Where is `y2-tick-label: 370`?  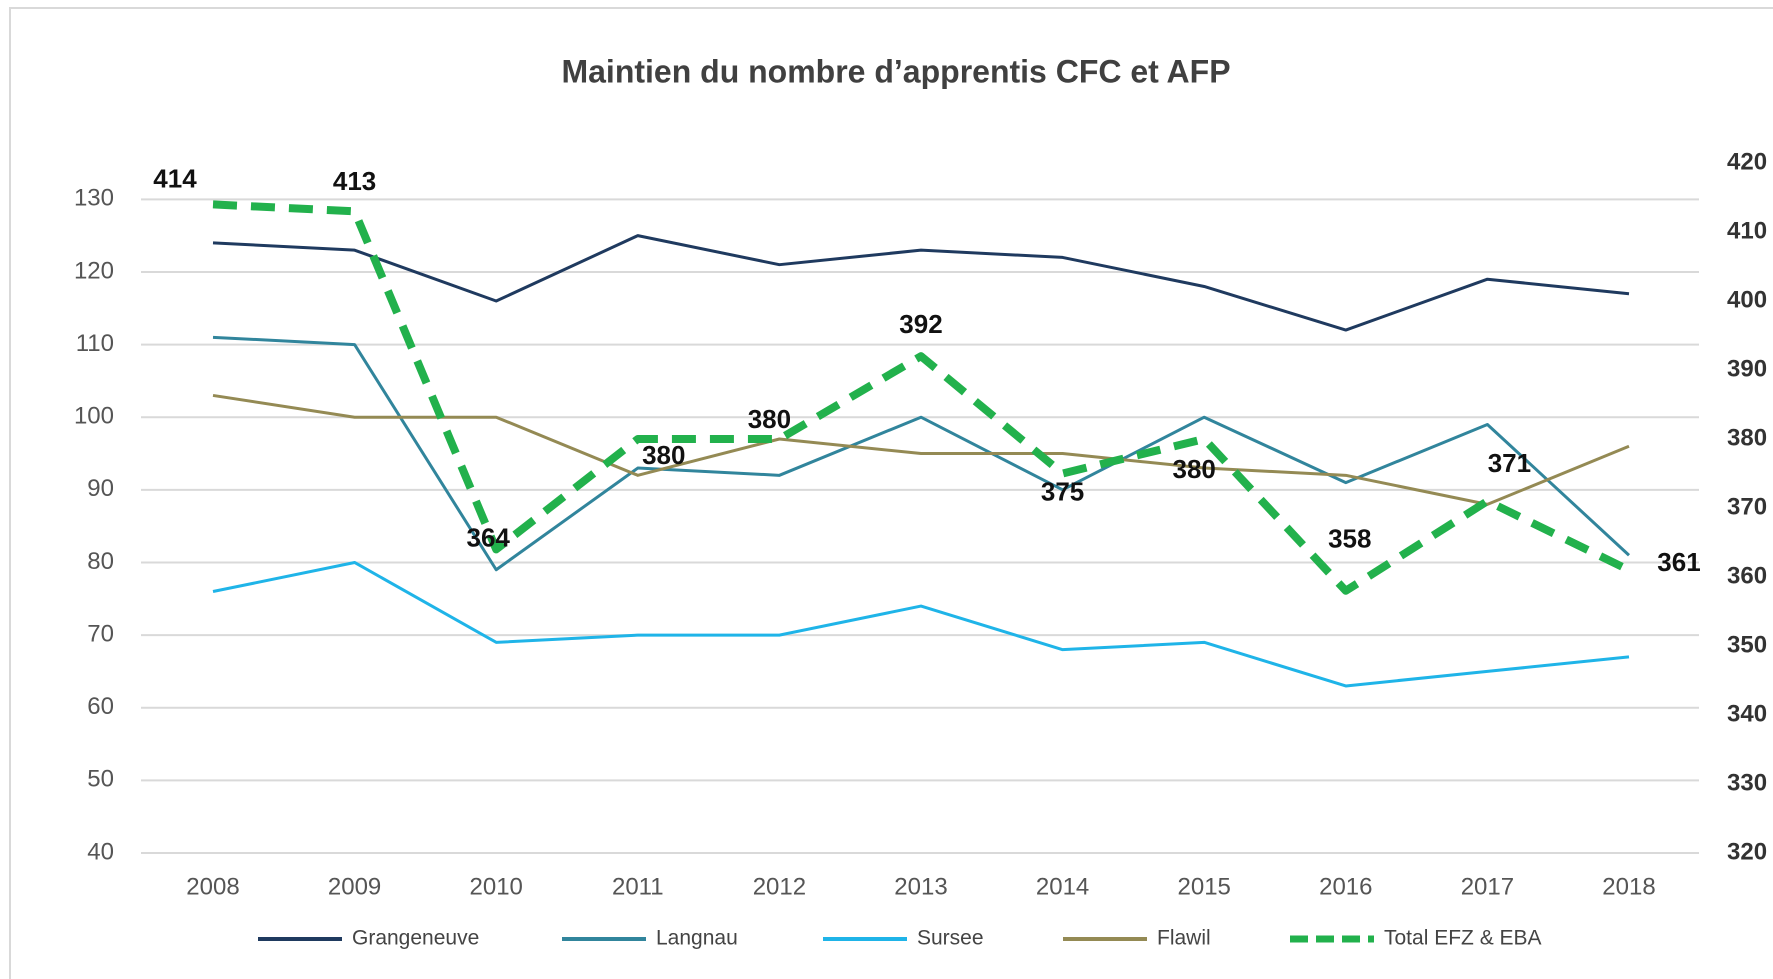
y2-tick-label: 370 is located at coordinates (1747, 506).